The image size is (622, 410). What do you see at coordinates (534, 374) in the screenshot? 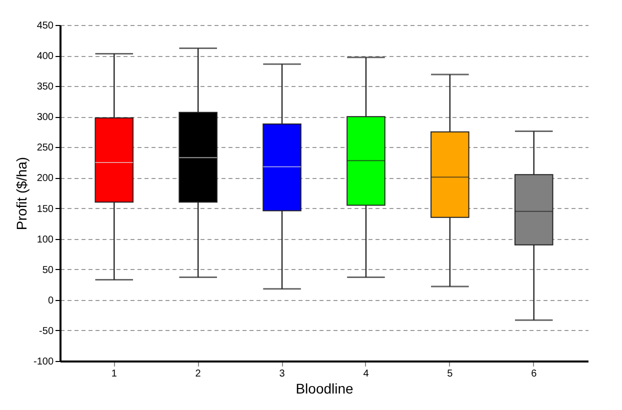
I see `x-tick-label: 6` at bounding box center [534, 374].